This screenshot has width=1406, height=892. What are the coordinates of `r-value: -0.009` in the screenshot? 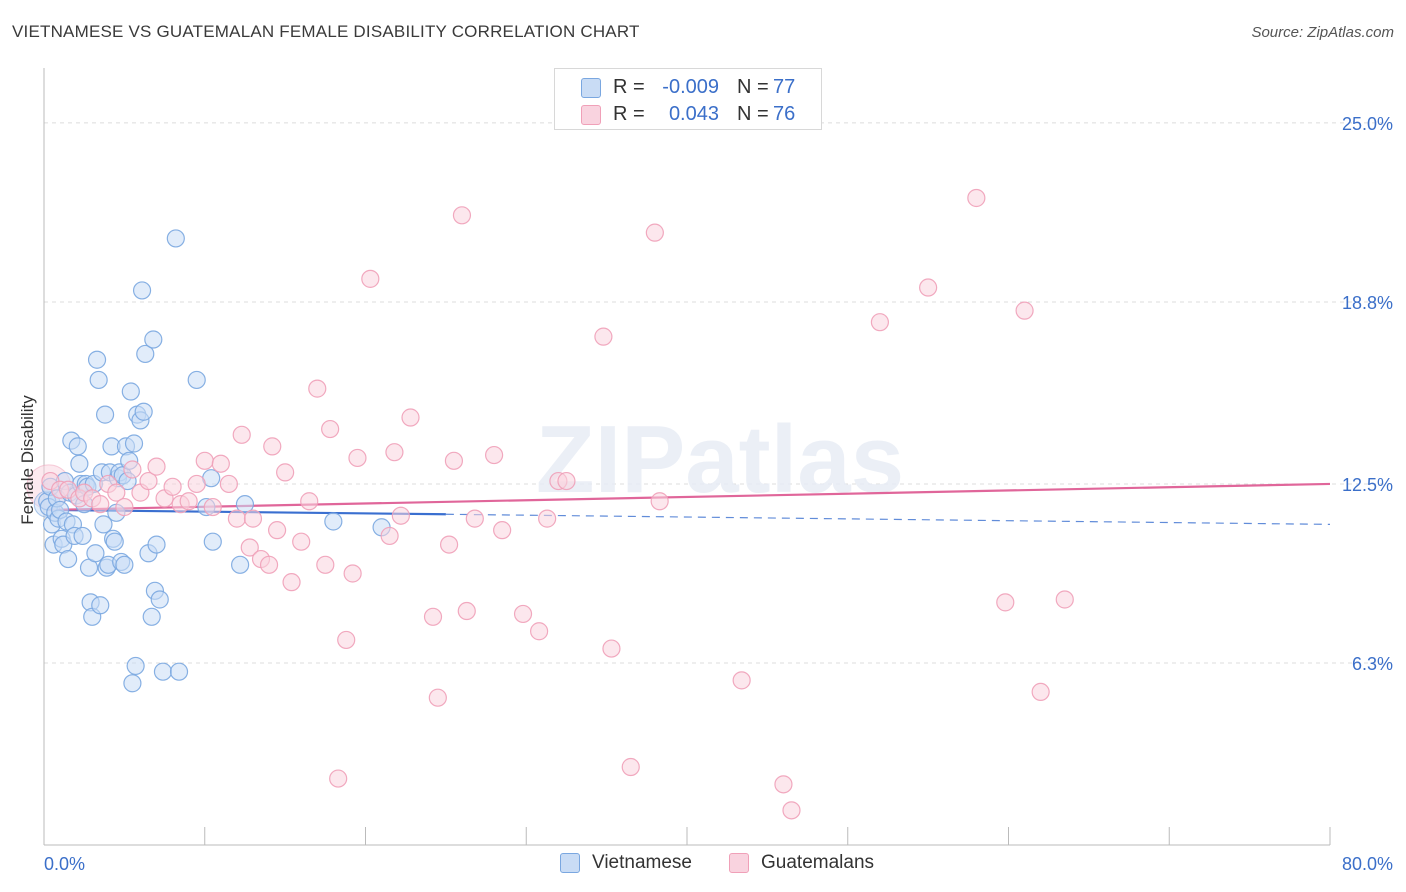 It's located at (690, 87).